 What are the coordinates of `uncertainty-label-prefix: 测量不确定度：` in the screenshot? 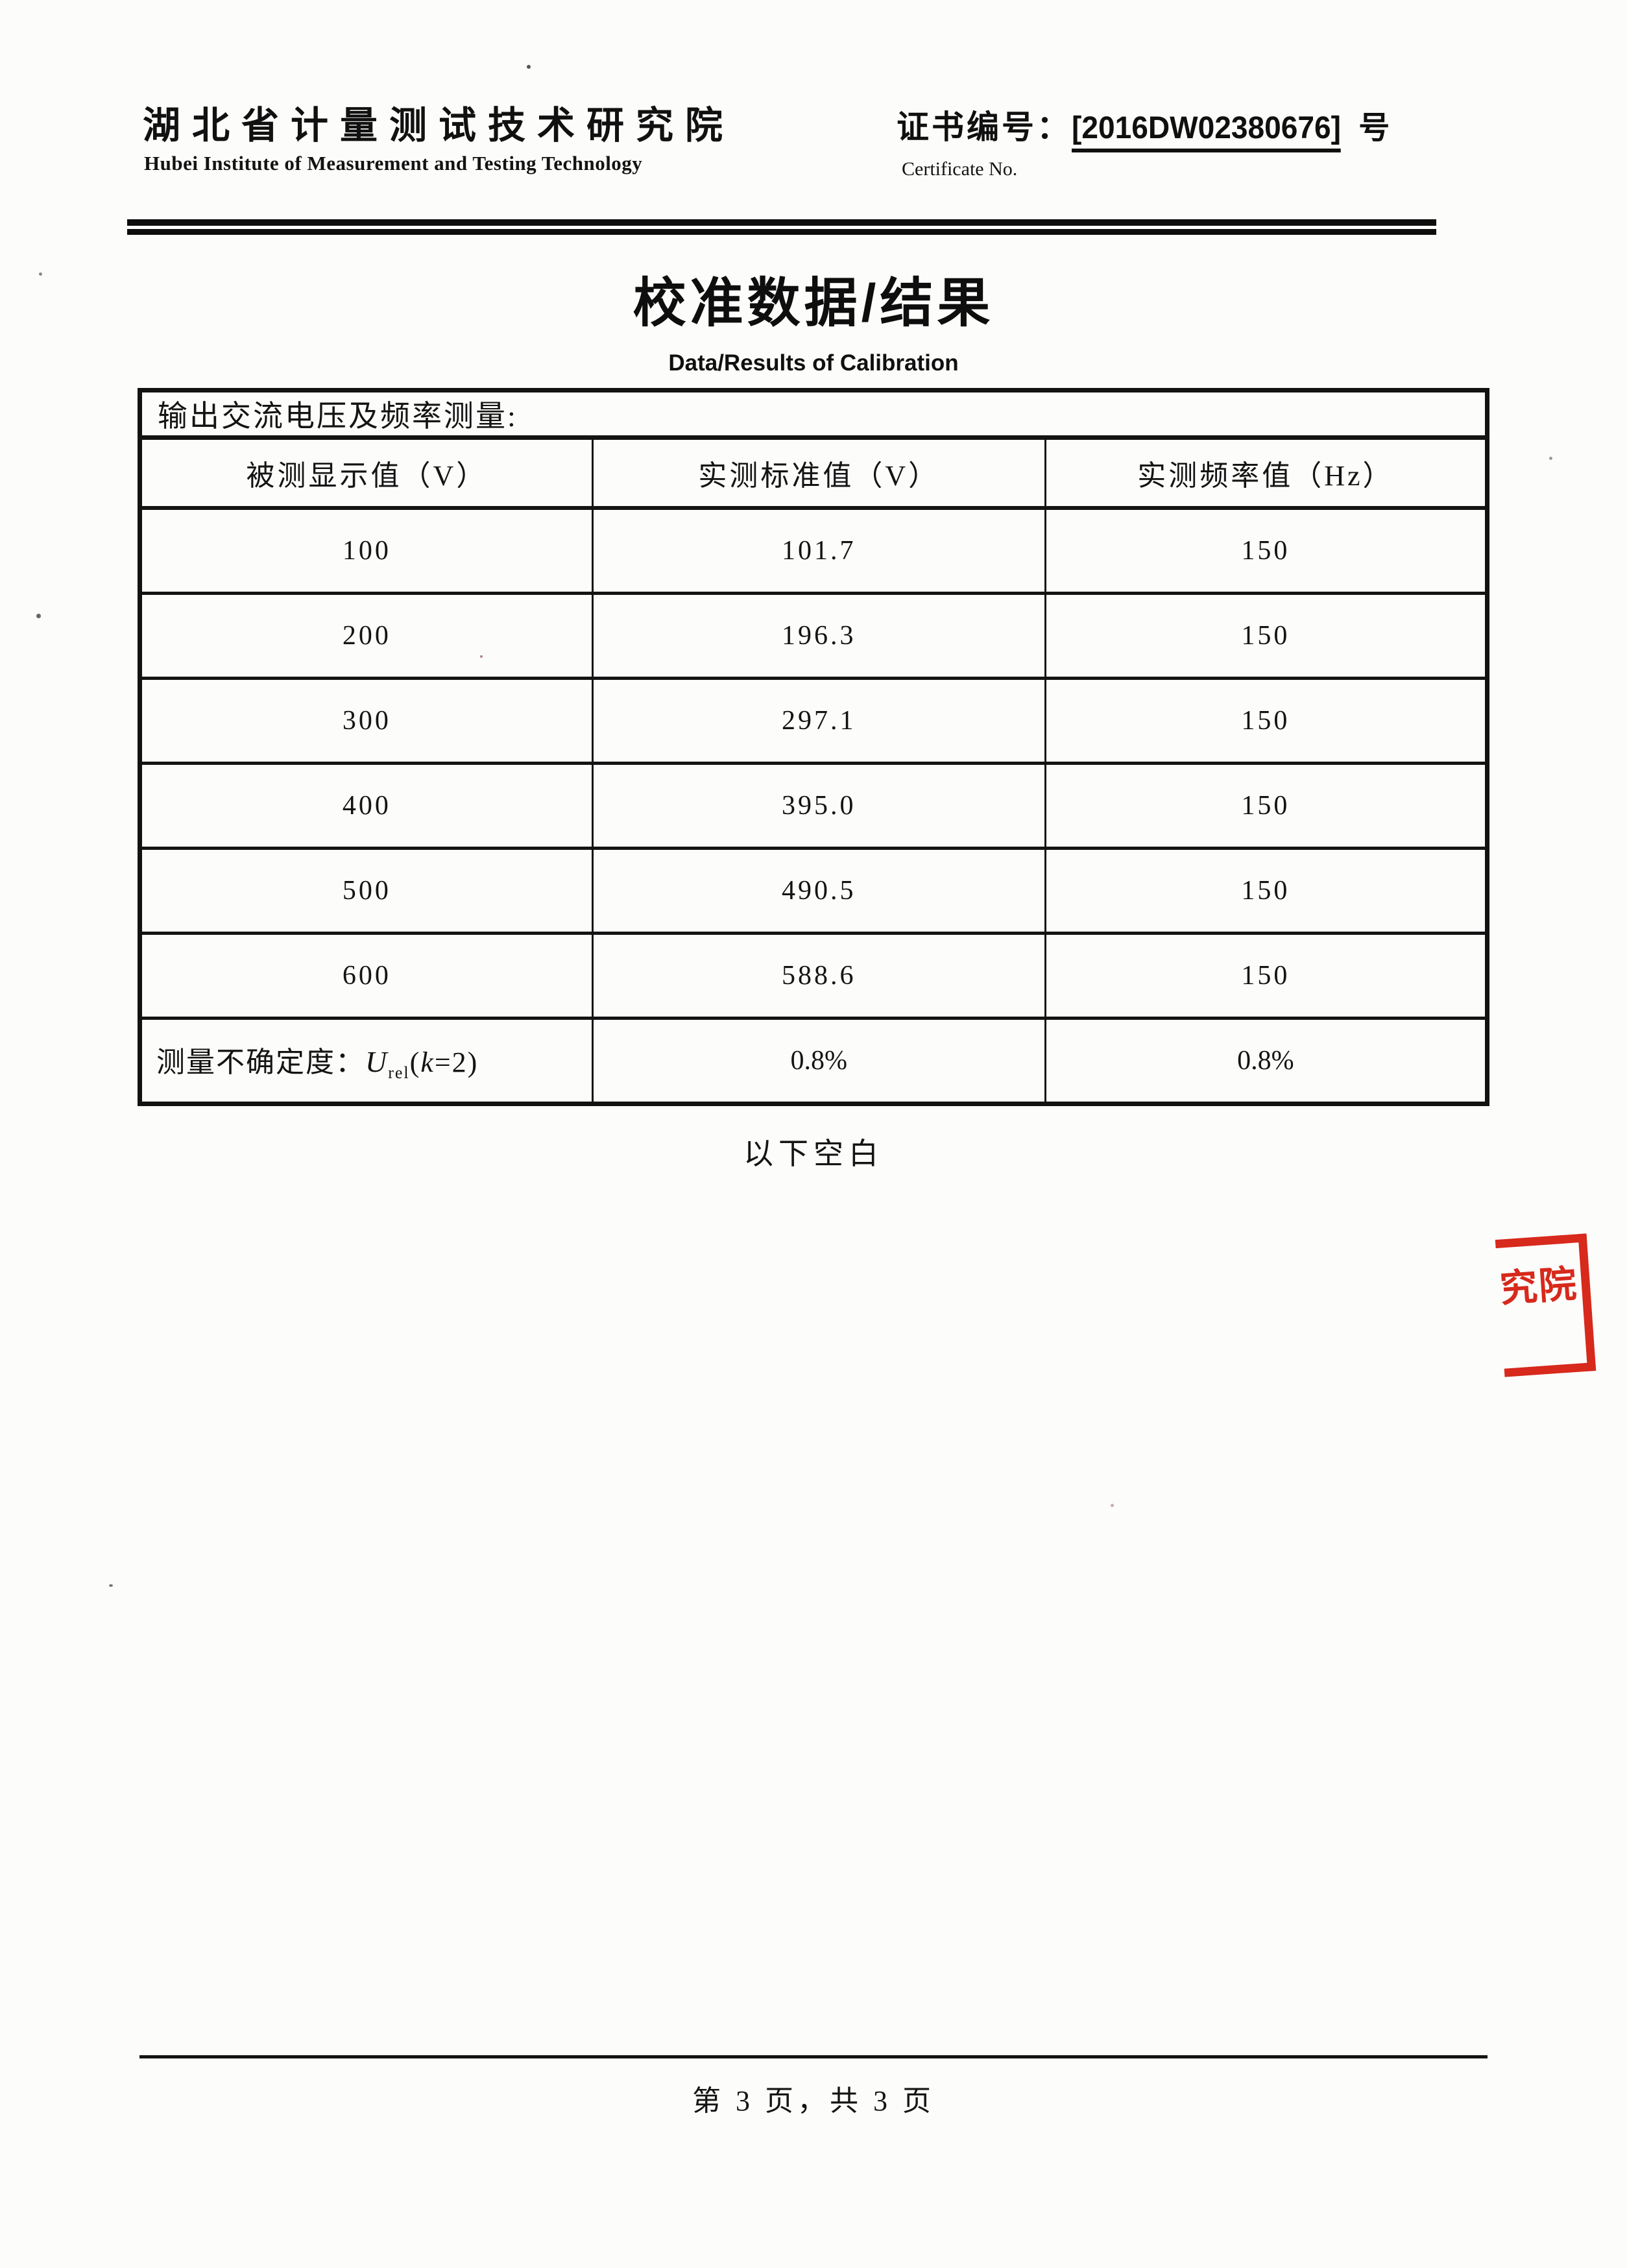 It's located at (260, 1062).